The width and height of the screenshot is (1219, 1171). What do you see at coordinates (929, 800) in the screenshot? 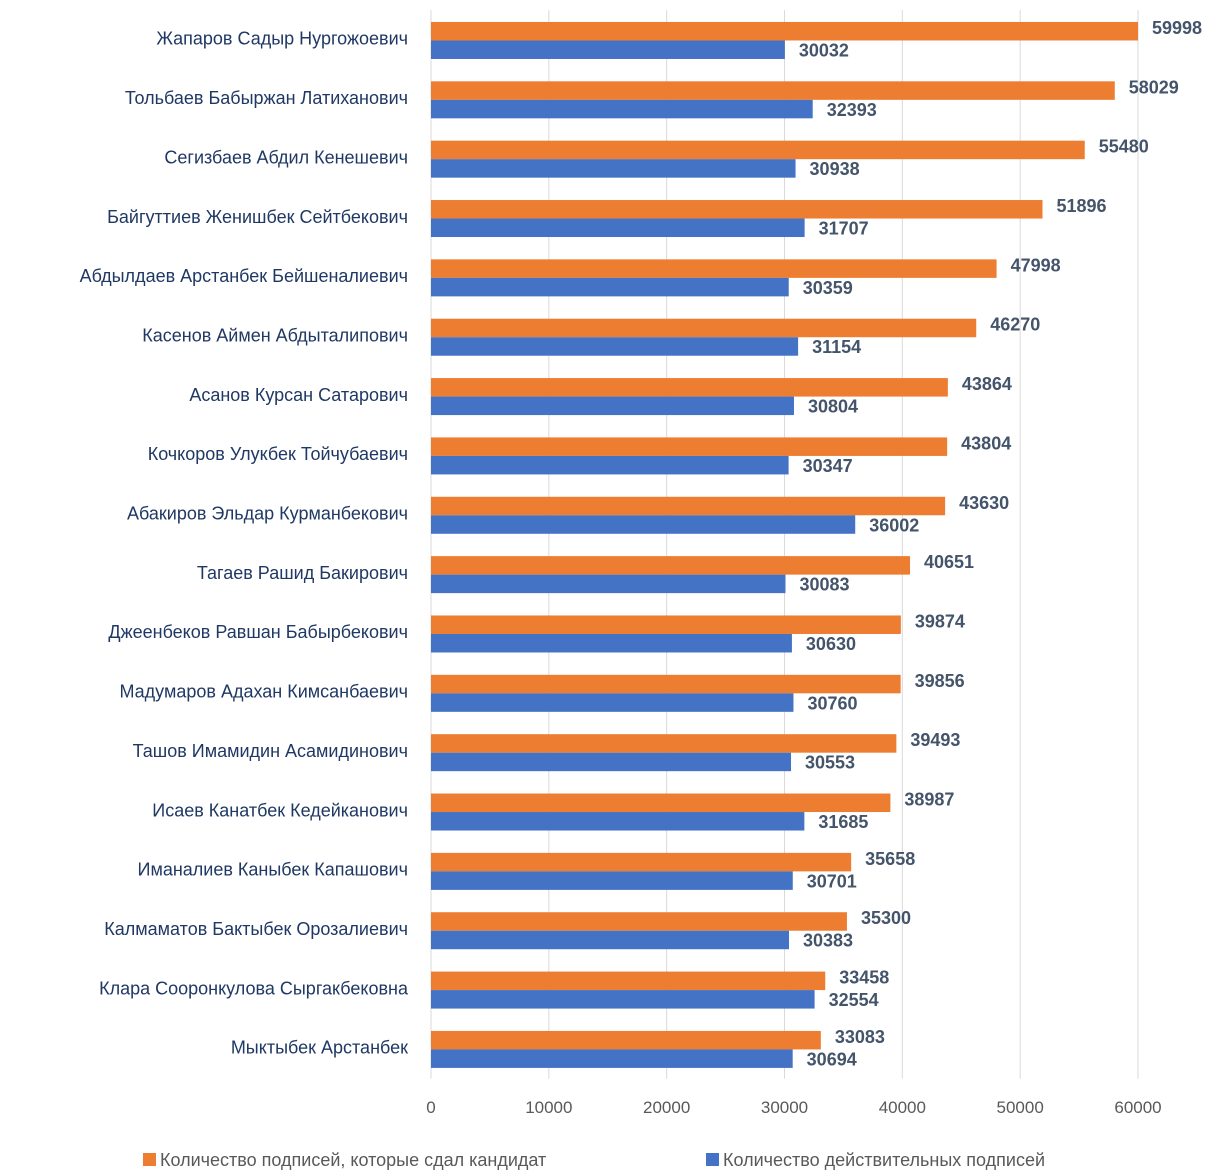
I see `value-label: 38987` at bounding box center [929, 800].